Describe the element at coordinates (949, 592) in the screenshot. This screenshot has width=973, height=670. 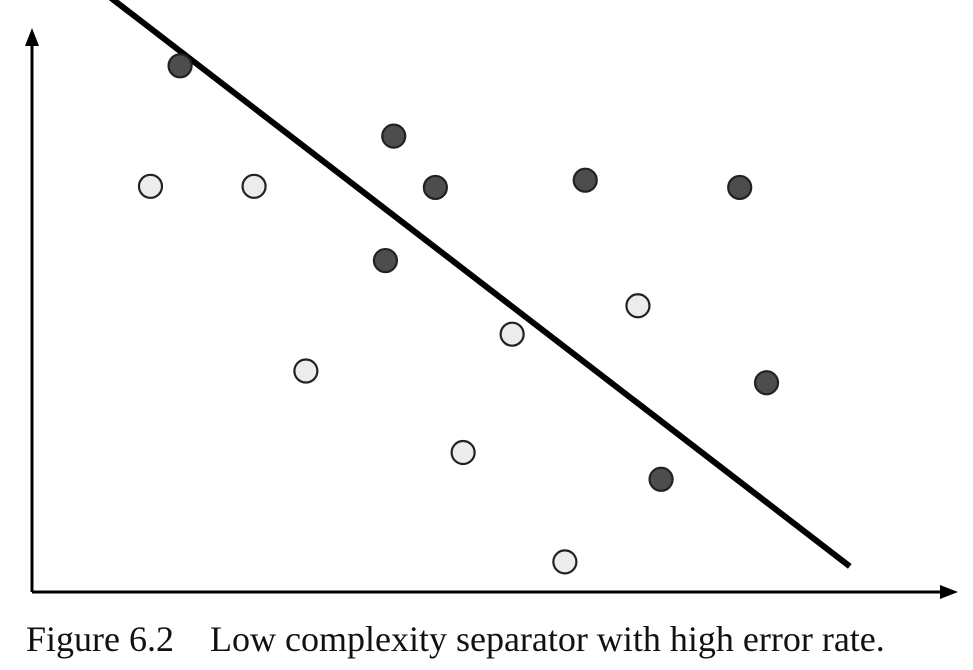
I see `x-axis-arrow` at that location.